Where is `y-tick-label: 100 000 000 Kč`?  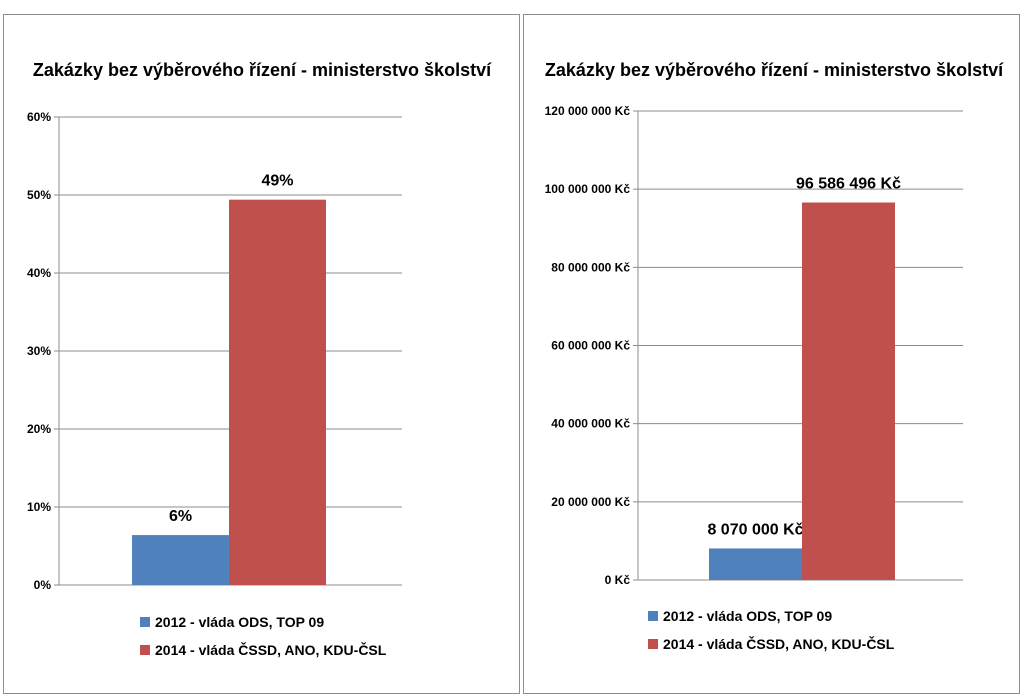 y-tick-label: 100 000 000 Kč is located at coordinates (588, 189).